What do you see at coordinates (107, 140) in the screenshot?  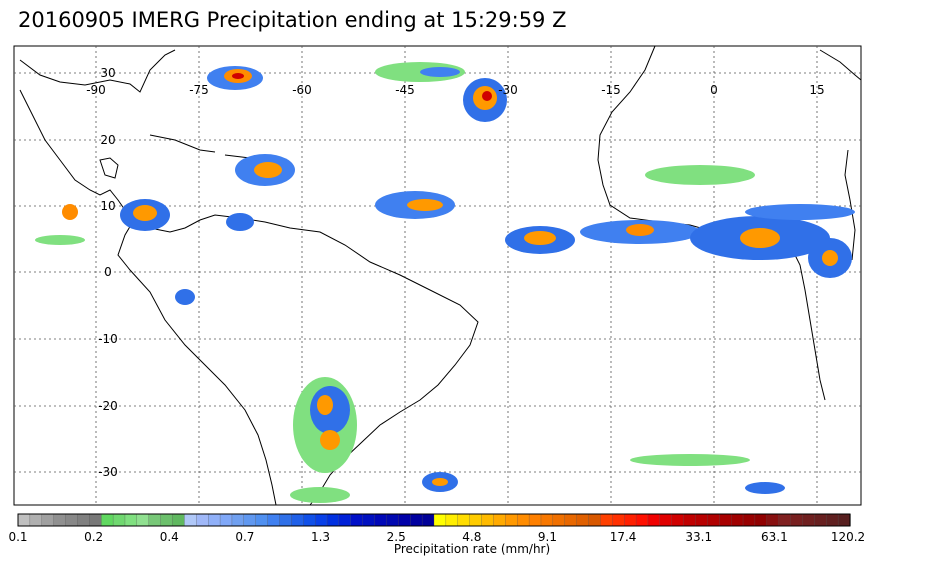 I see `lat-label: 20` at bounding box center [107, 140].